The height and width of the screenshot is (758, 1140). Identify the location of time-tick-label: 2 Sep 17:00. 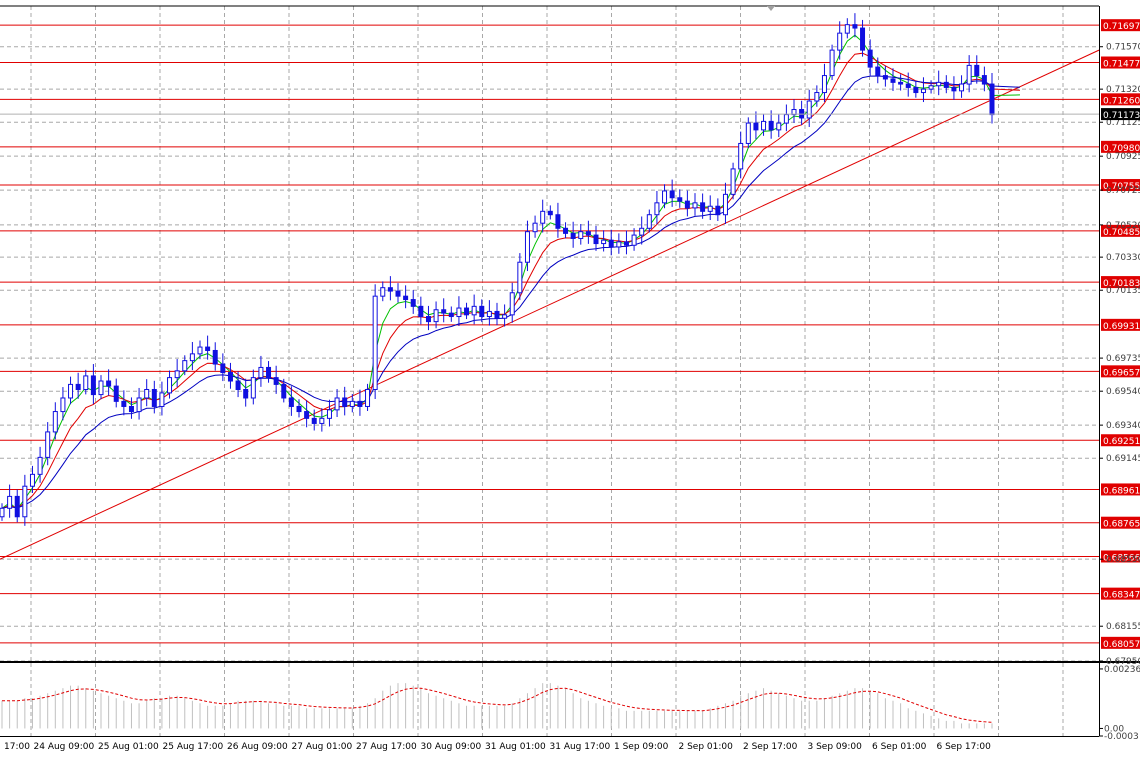
(770, 747).